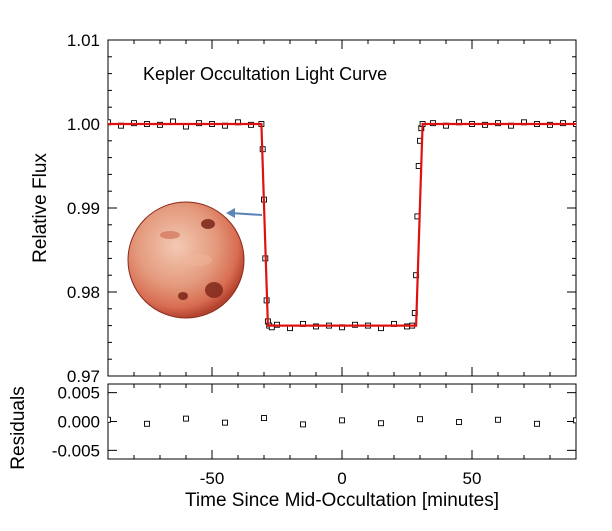  Describe the element at coordinates (265, 74) in the screenshot. I see `chart-title: Kepler Occultation Light Curve` at that location.